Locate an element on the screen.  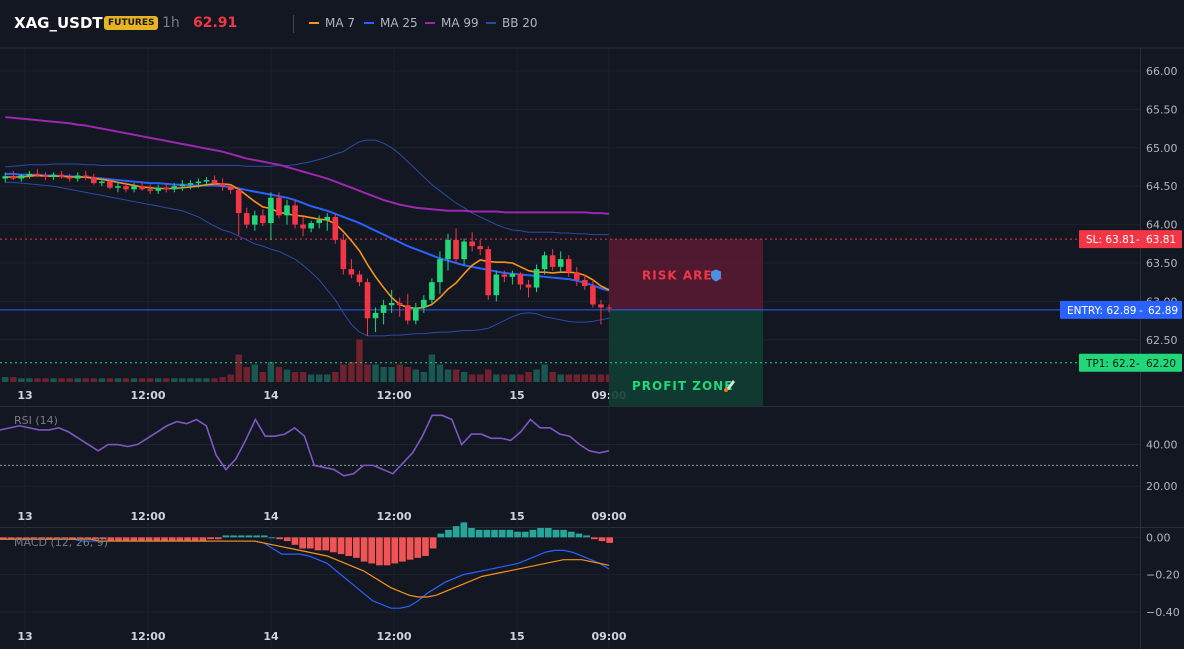
rsi-line is located at coordinates (305, 445).